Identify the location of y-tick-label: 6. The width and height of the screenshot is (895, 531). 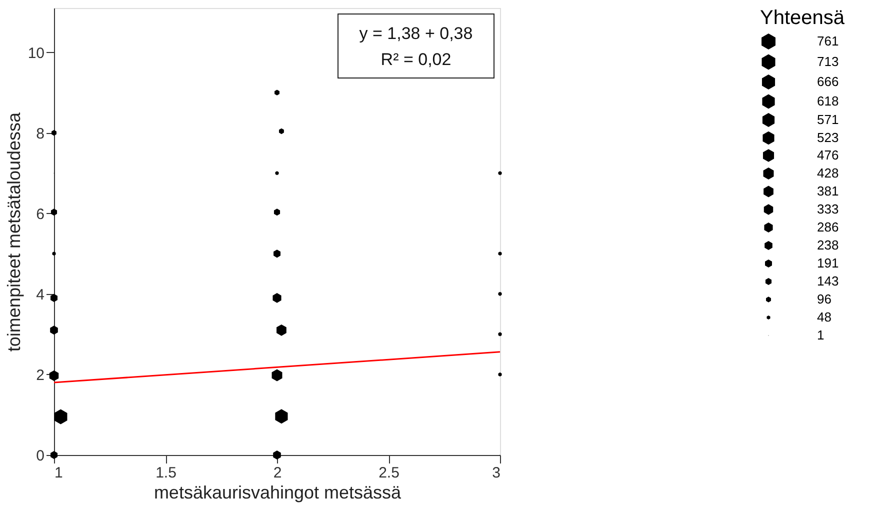
(40, 214).